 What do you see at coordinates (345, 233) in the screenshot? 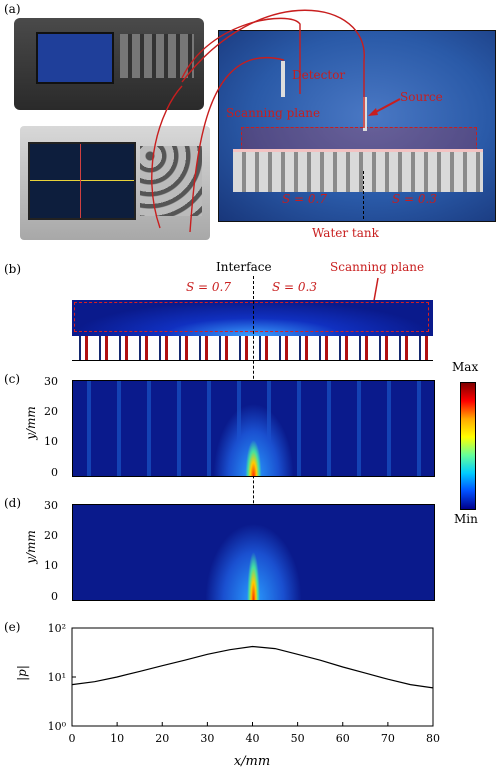
I see `water-tank-label: Water tank` at bounding box center [345, 233].